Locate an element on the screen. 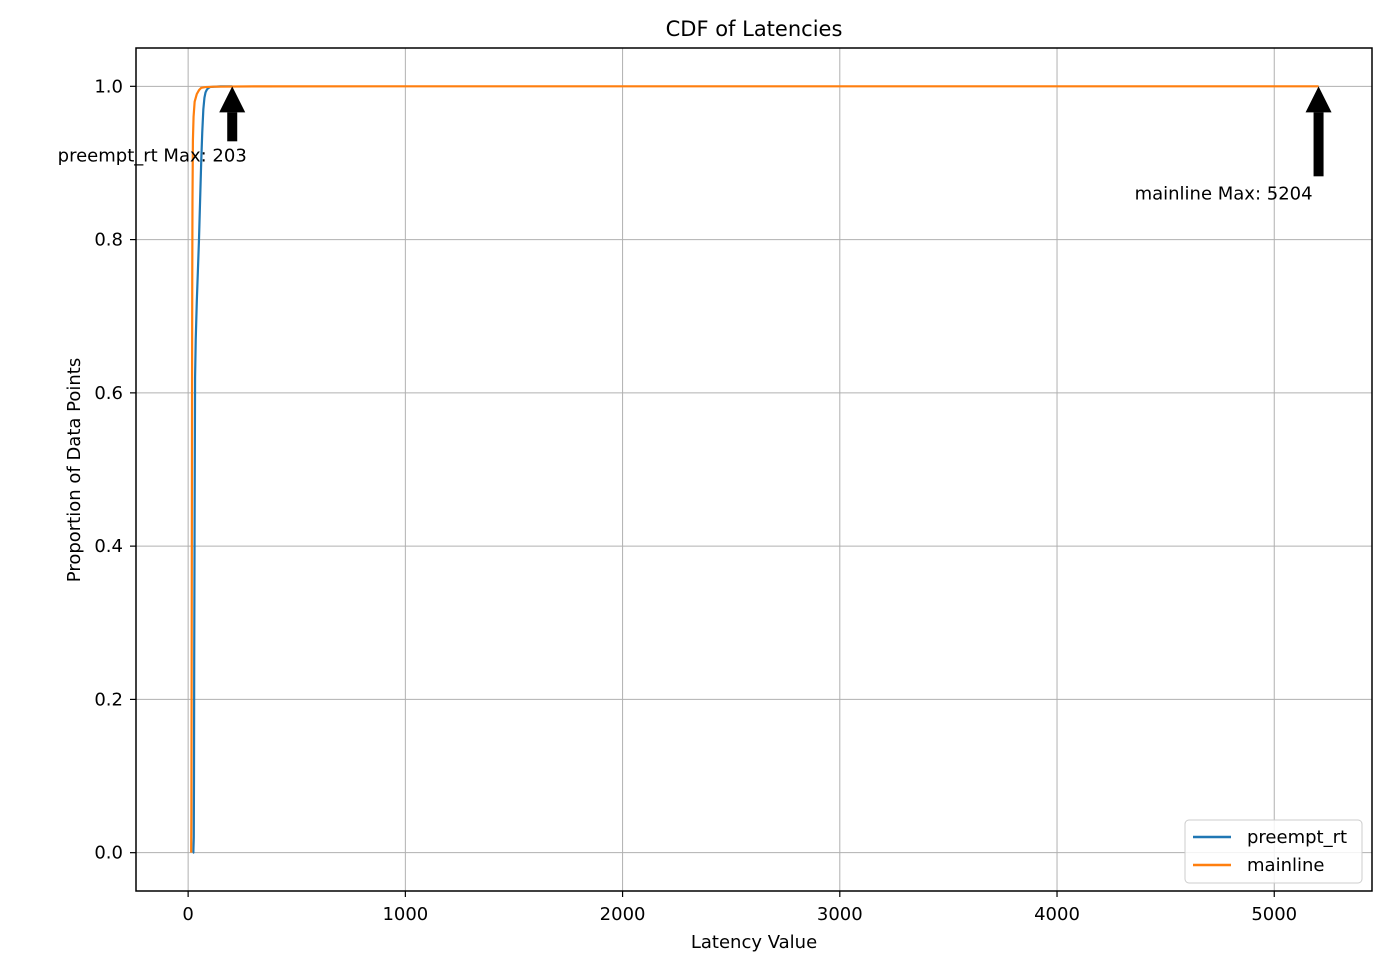  x-tick-label: 3000 is located at coordinates (840, 914).